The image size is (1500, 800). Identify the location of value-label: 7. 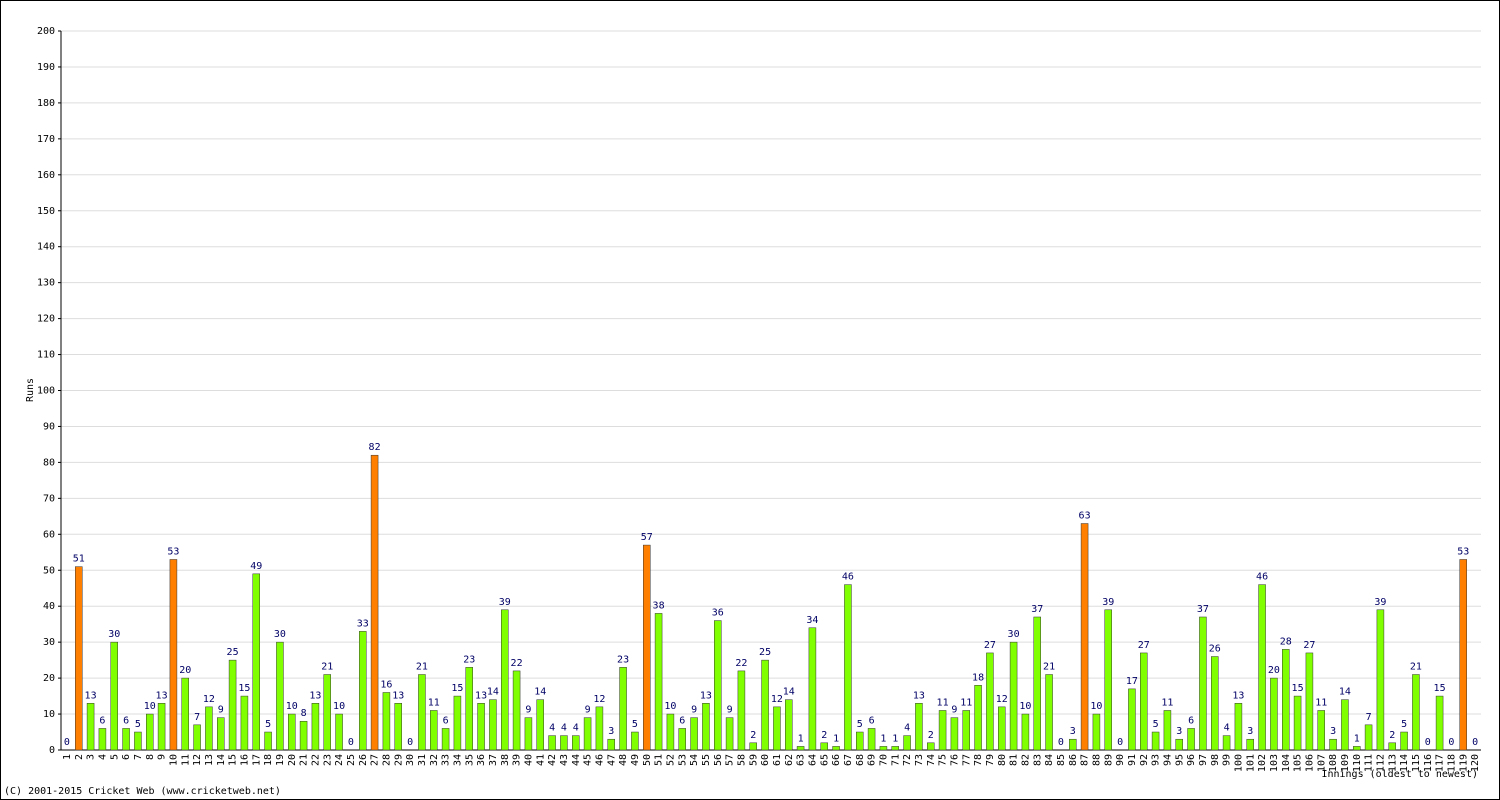
(197, 717).